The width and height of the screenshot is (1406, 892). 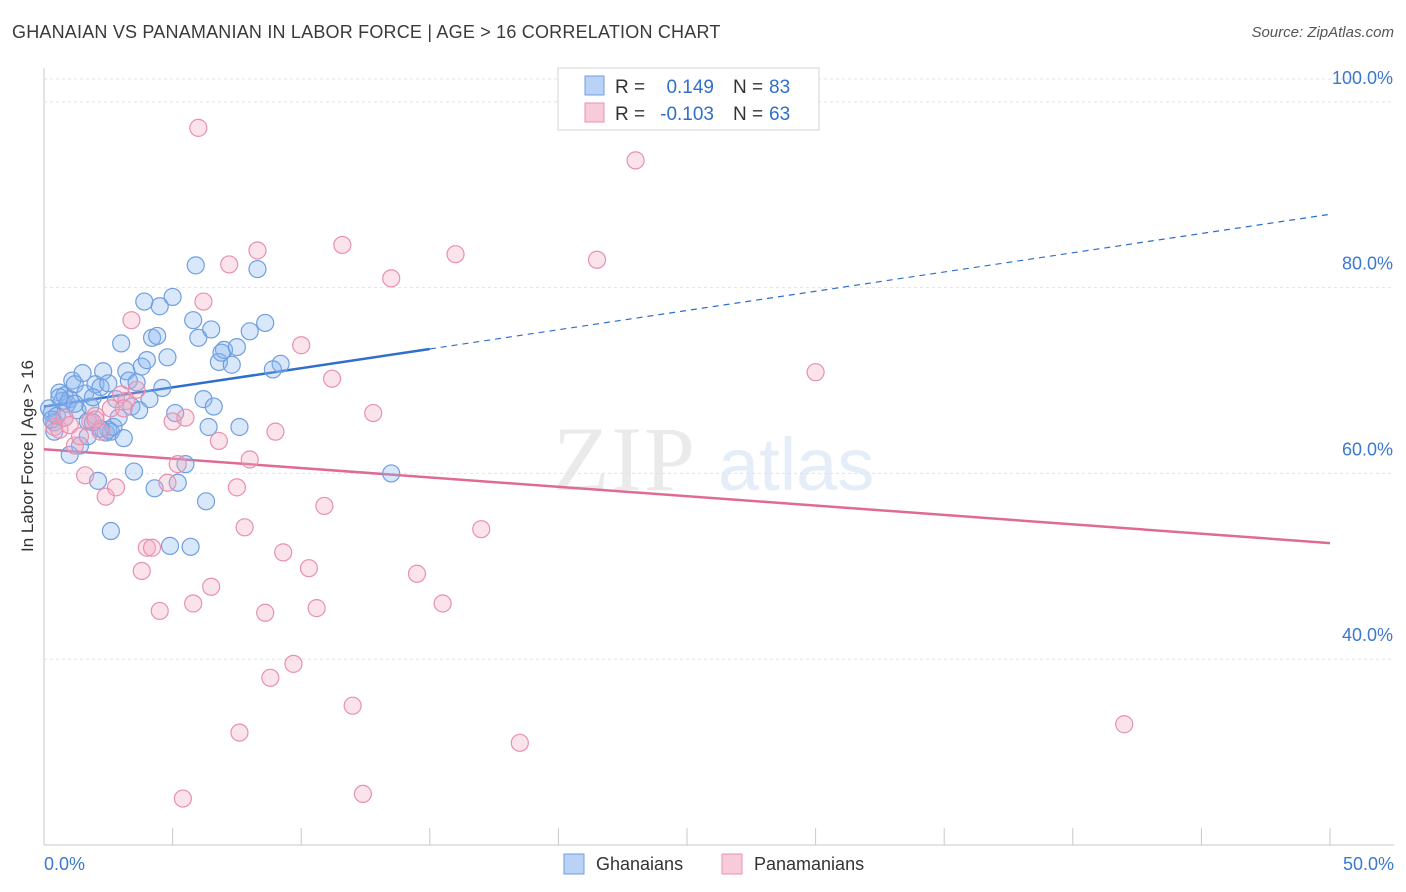 I want to click on x-tick-label-max: 50.0%, so click(x=1368, y=864).